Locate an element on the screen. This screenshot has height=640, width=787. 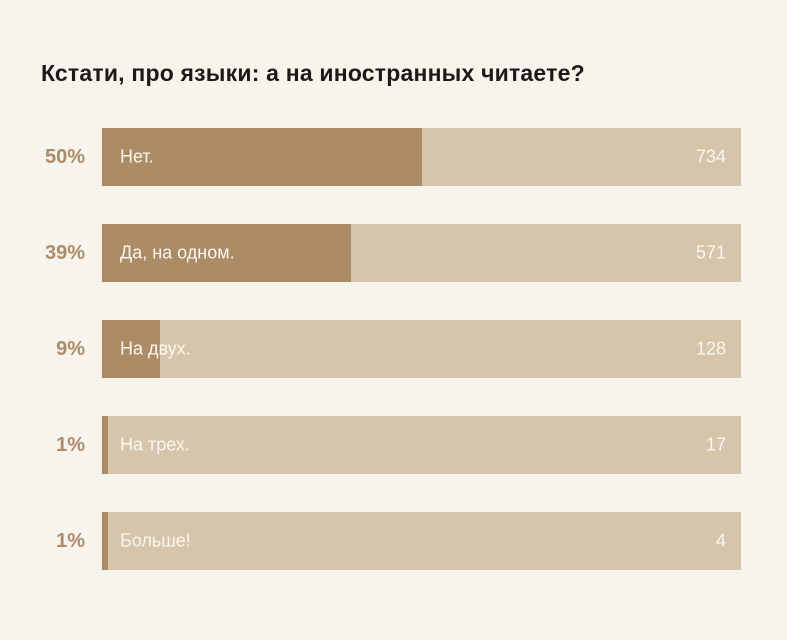
bar-row: 9% На двух. 128 is located at coordinates (391, 349).